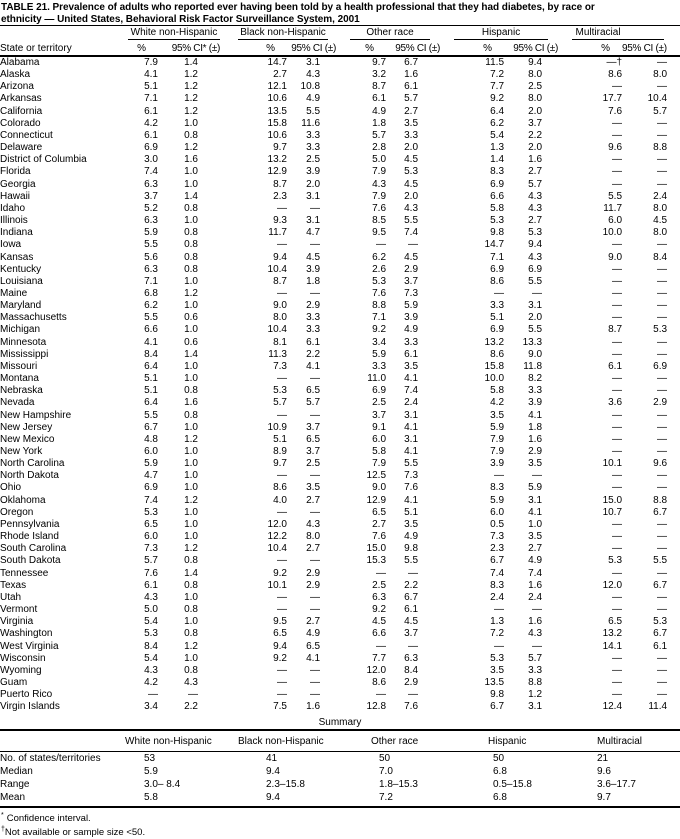  Describe the element at coordinates (497, 512) in the screenshot. I see `value-cell: 6.0` at that location.